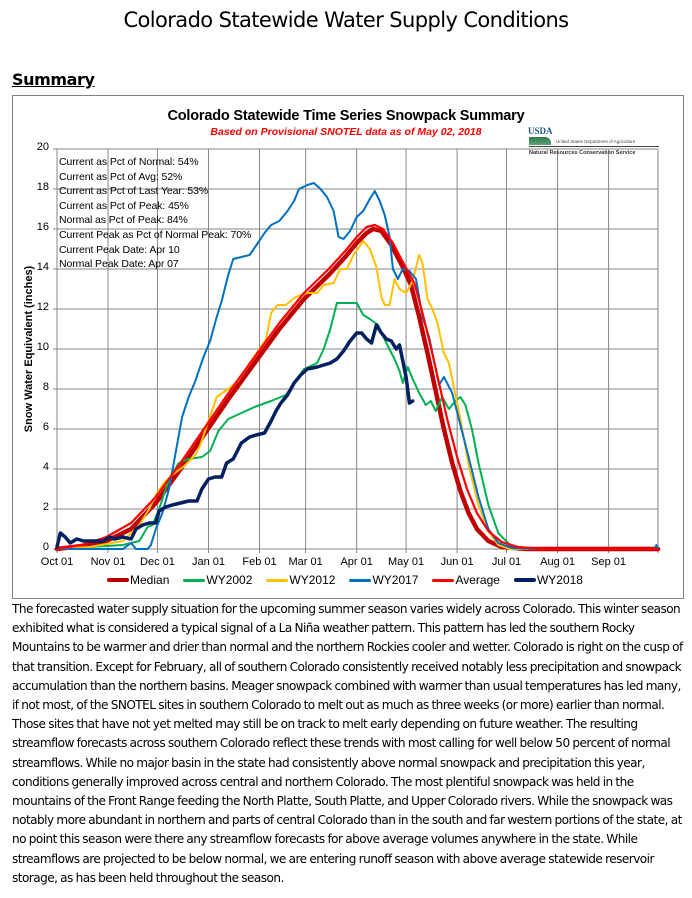  Describe the element at coordinates (395, 580) in the screenshot. I see `legend-label: WY2017` at that location.